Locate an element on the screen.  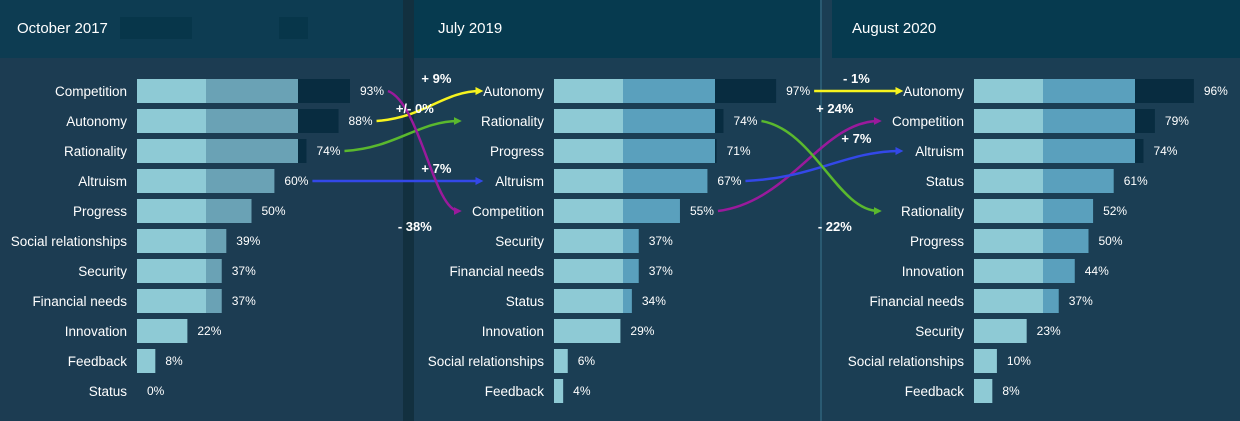
category-label: Innovation is located at coordinates (513, 331).